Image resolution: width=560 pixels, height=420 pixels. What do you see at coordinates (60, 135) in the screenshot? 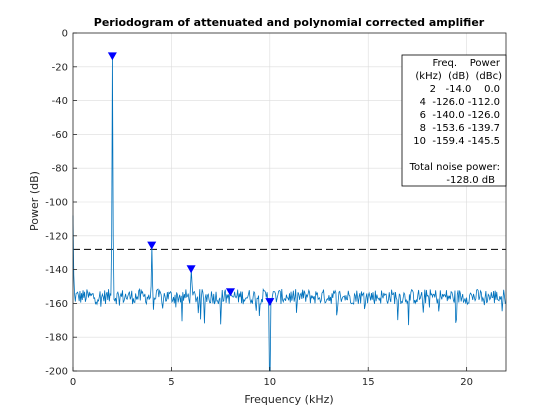
I see `y-tick-label: -60` at bounding box center [60, 135].